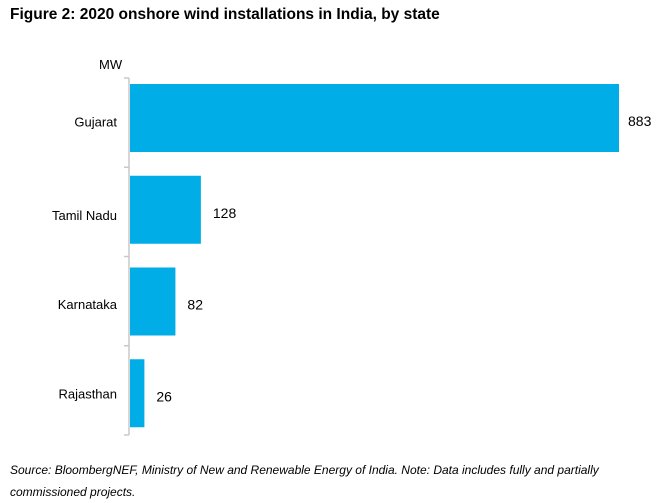 This screenshot has height=503, width=665. I want to click on bar-karnataka, so click(153, 301).